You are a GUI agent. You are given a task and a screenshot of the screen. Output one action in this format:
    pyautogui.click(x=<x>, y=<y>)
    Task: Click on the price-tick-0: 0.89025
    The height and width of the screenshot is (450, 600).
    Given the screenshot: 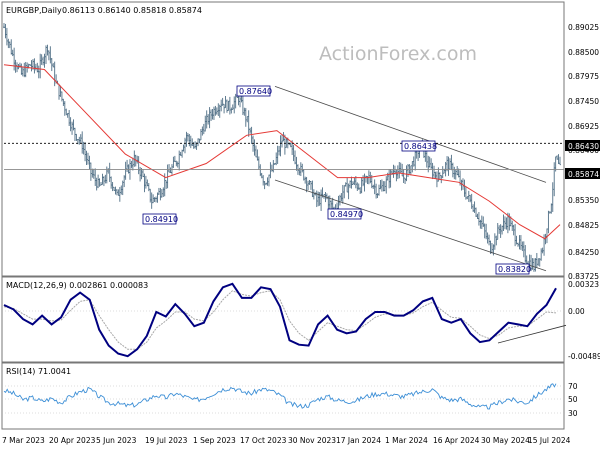 What is the action you would take?
    pyautogui.click(x=583, y=27)
    